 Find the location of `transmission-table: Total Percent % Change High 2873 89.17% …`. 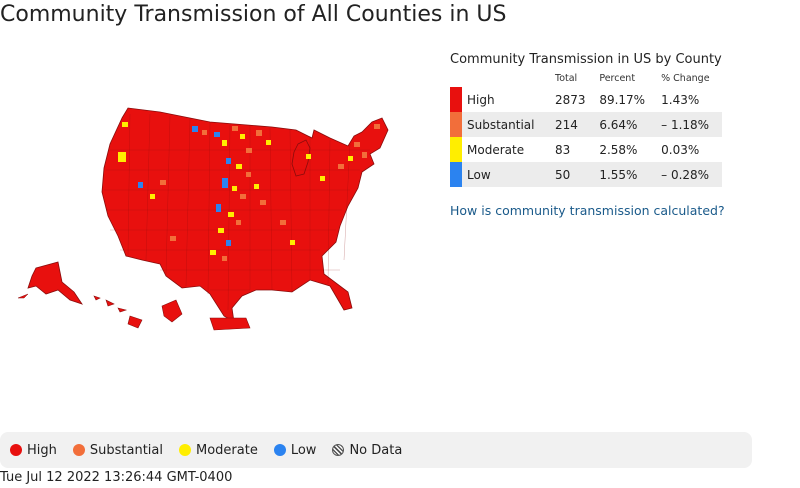

transmission-table: Total Percent % Change High 2873 89.17% … is located at coordinates (586, 129).